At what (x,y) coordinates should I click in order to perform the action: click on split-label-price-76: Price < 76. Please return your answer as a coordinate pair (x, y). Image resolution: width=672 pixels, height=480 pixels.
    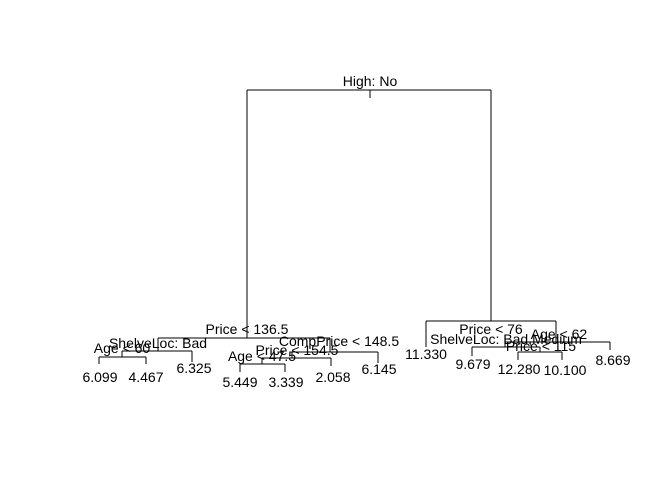
    Looking at the image, I should click on (491, 329).